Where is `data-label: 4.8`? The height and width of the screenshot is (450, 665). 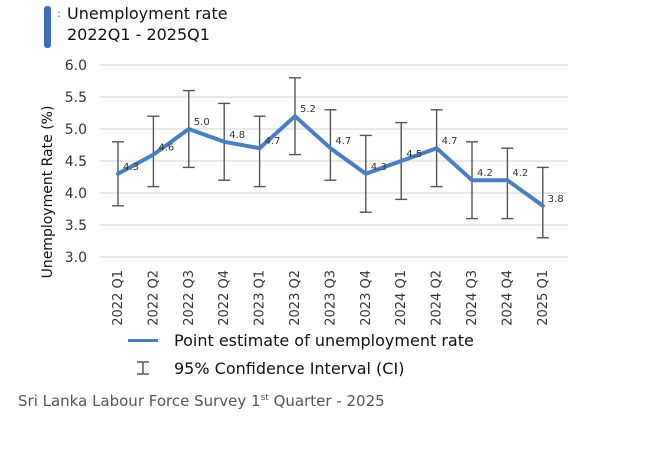 data-label: 4.8 is located at coordinates (237, 135).